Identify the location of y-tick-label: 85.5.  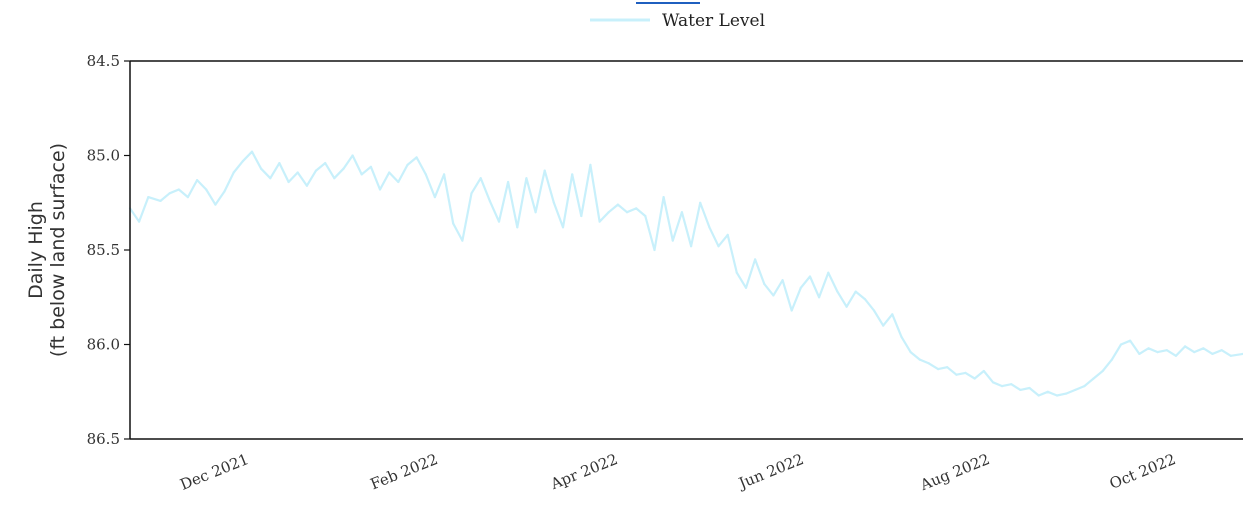
(103, 250).